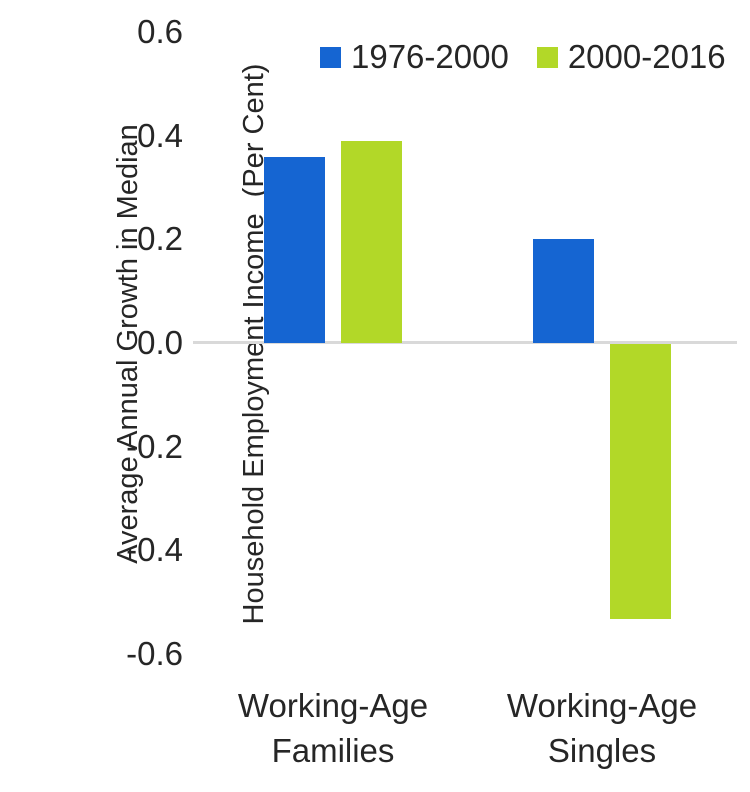 Image resolution: width=750 pixels, height=792 pixels. I want to click on y-axis-title-line2: Household Employment Income (Per Cent), so click(254, 344).